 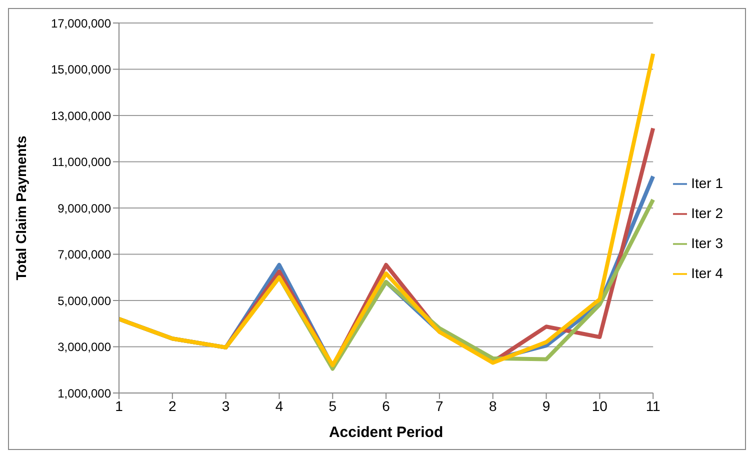 I want to click on y-tick-label: 9,000,000, so click(x=85, y=208).